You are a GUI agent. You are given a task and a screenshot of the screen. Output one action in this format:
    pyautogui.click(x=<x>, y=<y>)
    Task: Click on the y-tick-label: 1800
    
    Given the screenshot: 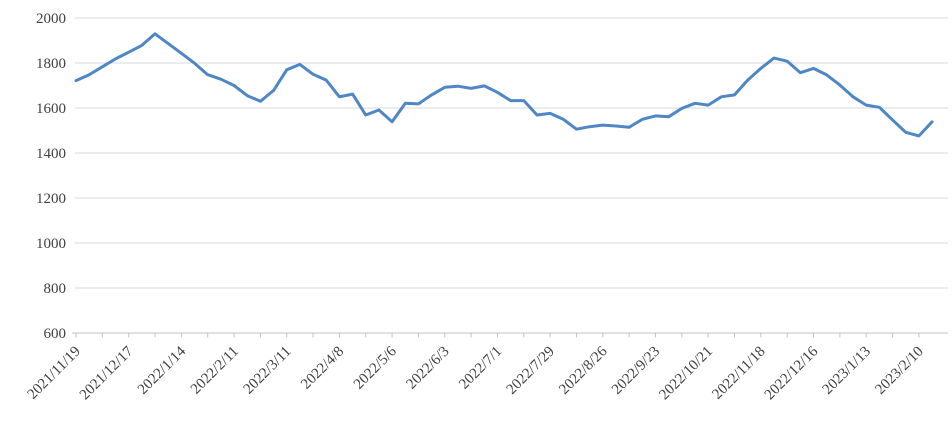 What is the action you would take?
    pyautogui.click(x=51, y=64)
    